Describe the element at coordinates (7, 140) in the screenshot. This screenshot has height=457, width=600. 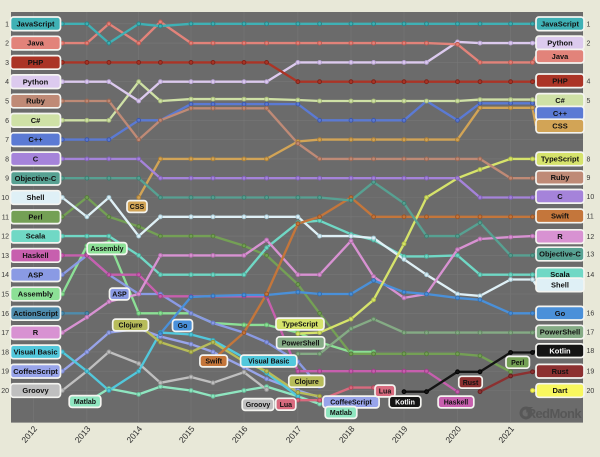
I see `svg-text: 7` at that location.